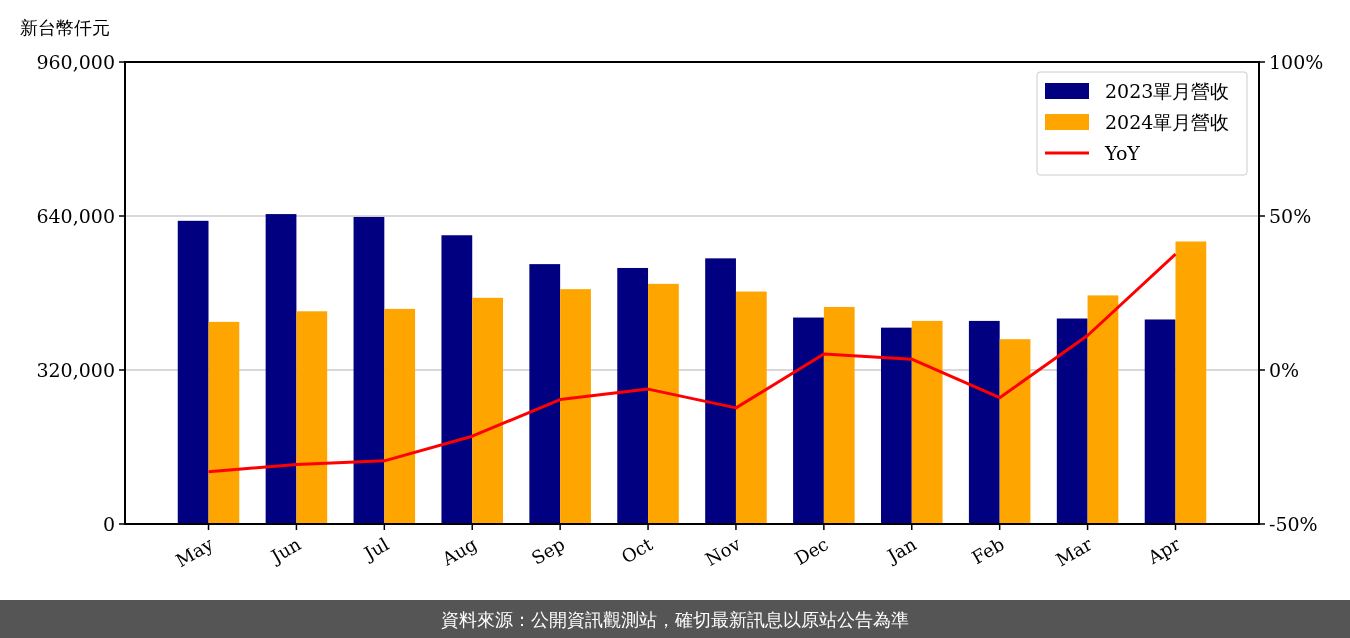 The width and height of the screenshot is (1350, 638). What do you see at coordinates (1284, 370) in the screenshot?
I see `y2-tick-label: 0%` at bounding box center [1284, 370].